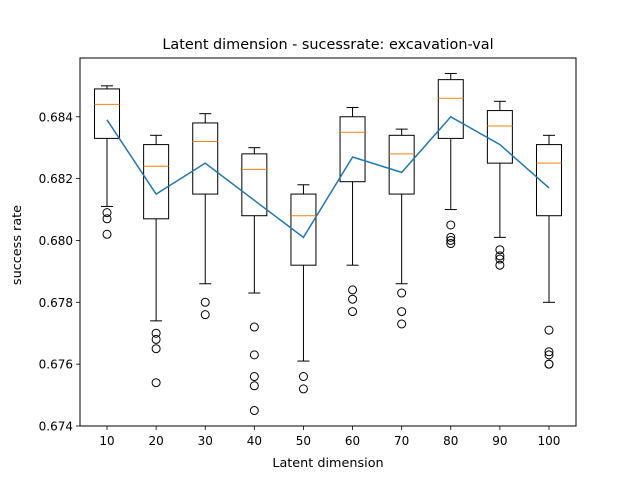 This screenshot has width=640, height=480. Describe the element at coordinates (303, 441) in the screenshot. I see `x-tick-label: 50` at that location.